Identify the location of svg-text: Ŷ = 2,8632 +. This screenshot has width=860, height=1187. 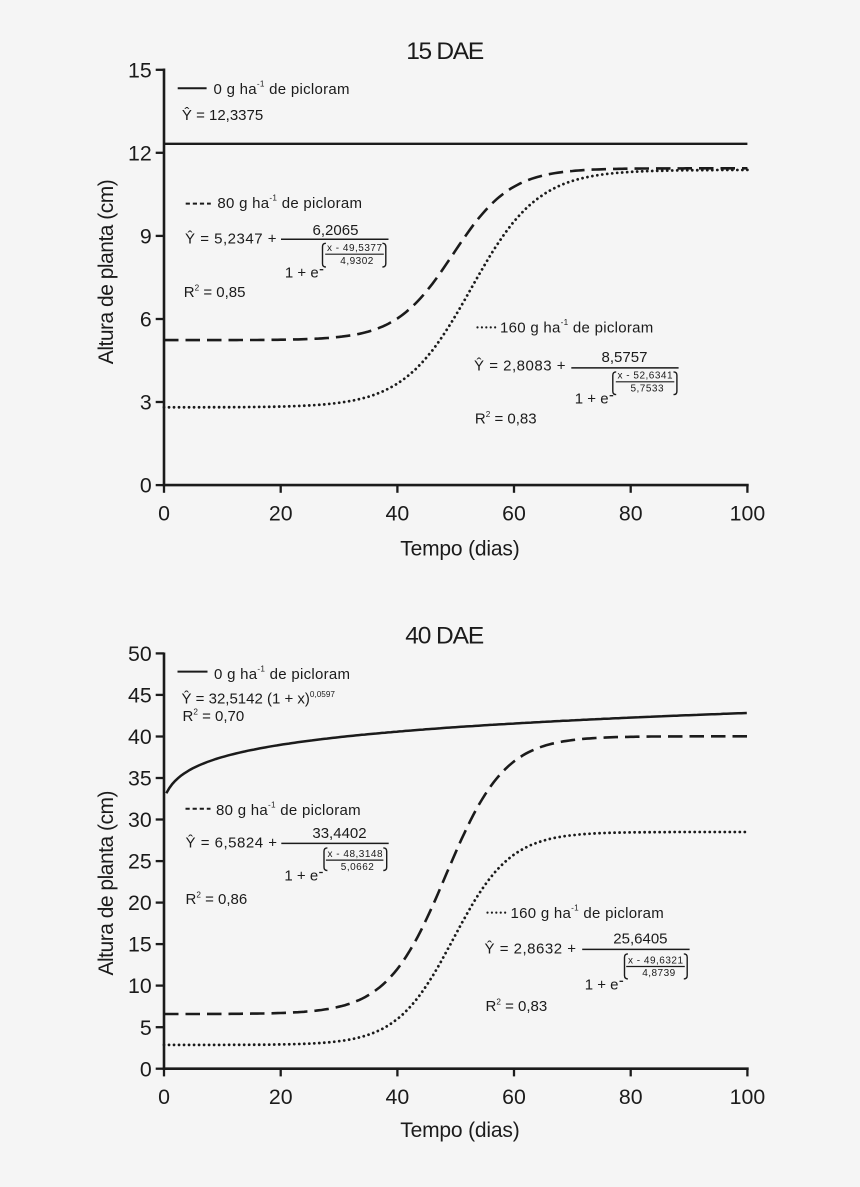
(531, 949).